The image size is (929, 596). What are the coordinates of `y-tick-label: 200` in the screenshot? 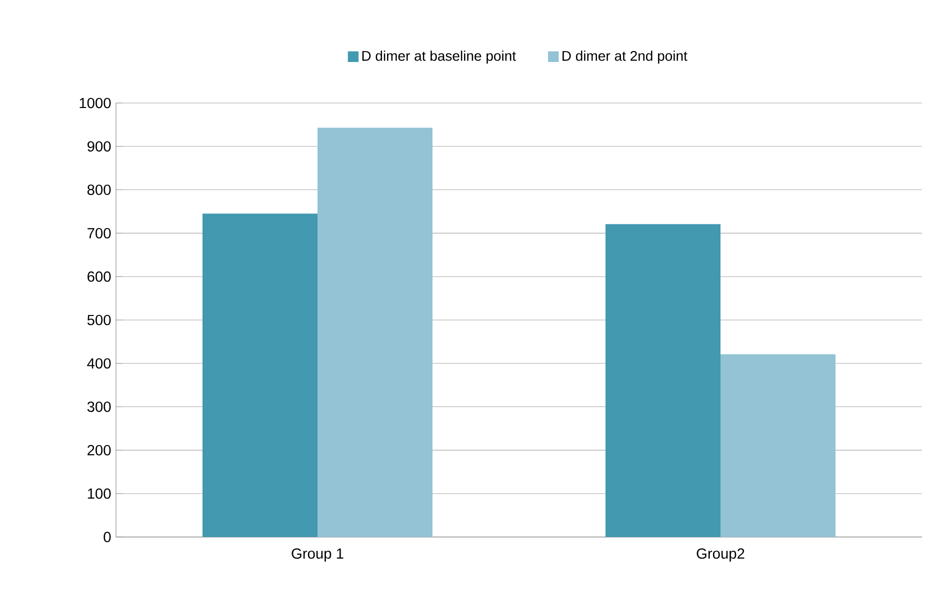 It's located at (99, 450).